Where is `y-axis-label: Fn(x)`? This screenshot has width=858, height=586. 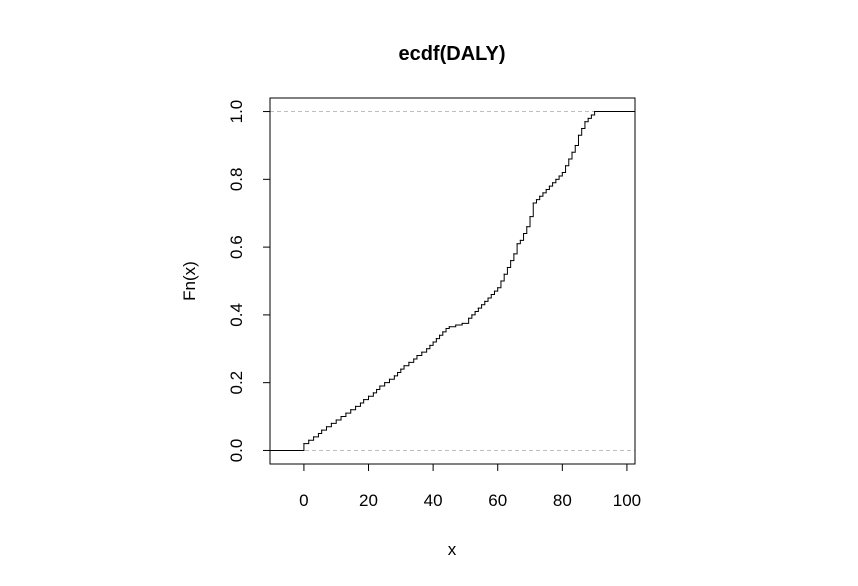
y-axis-label: Fn(x) is located at coordinates (189, 281).